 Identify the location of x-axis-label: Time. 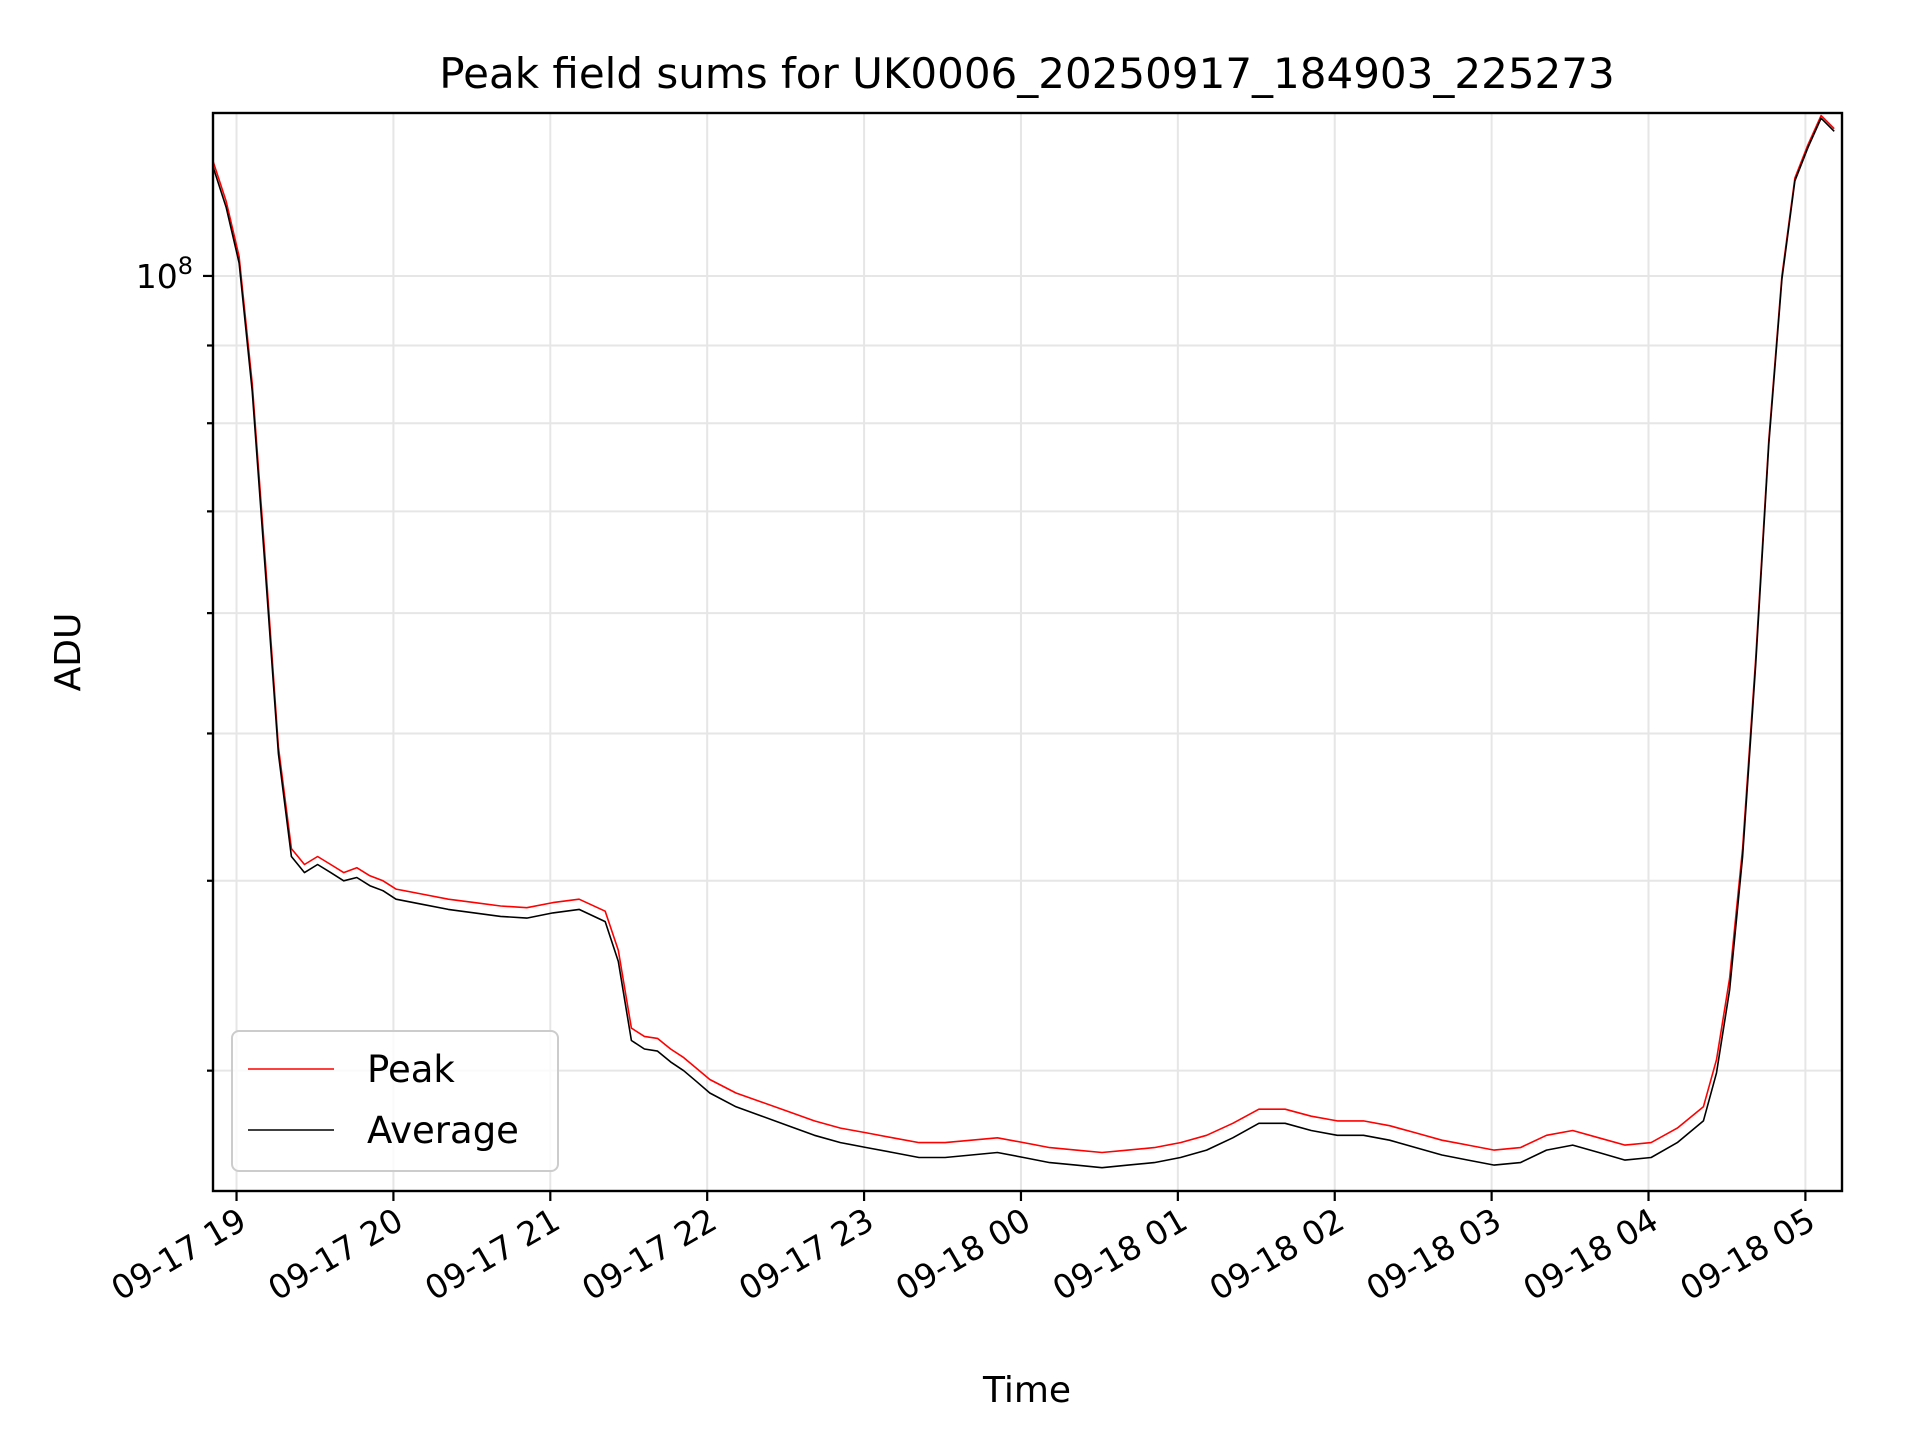
(1026, 1390).